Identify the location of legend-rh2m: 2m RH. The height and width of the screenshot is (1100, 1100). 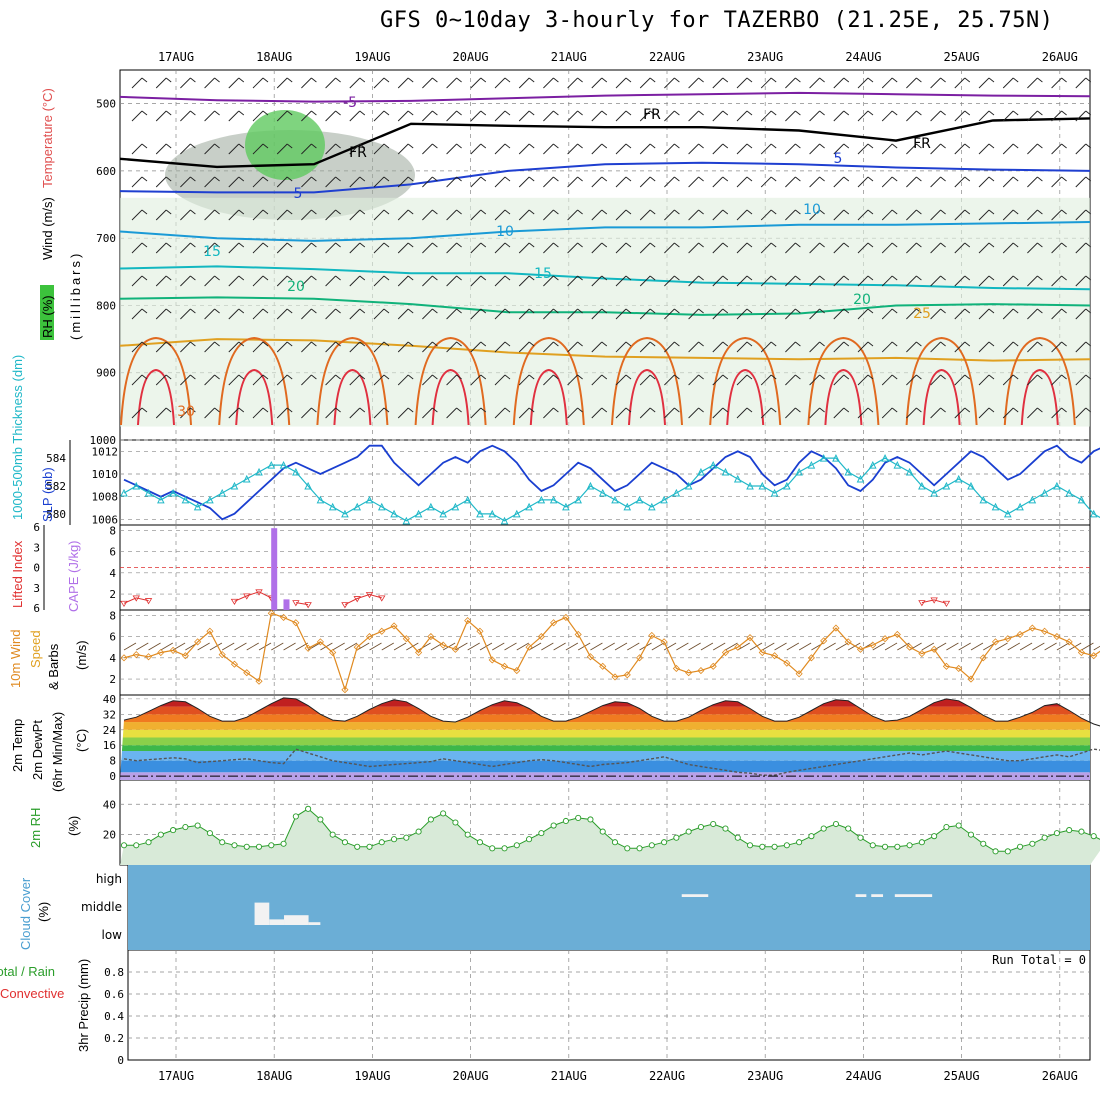
(35, 828).